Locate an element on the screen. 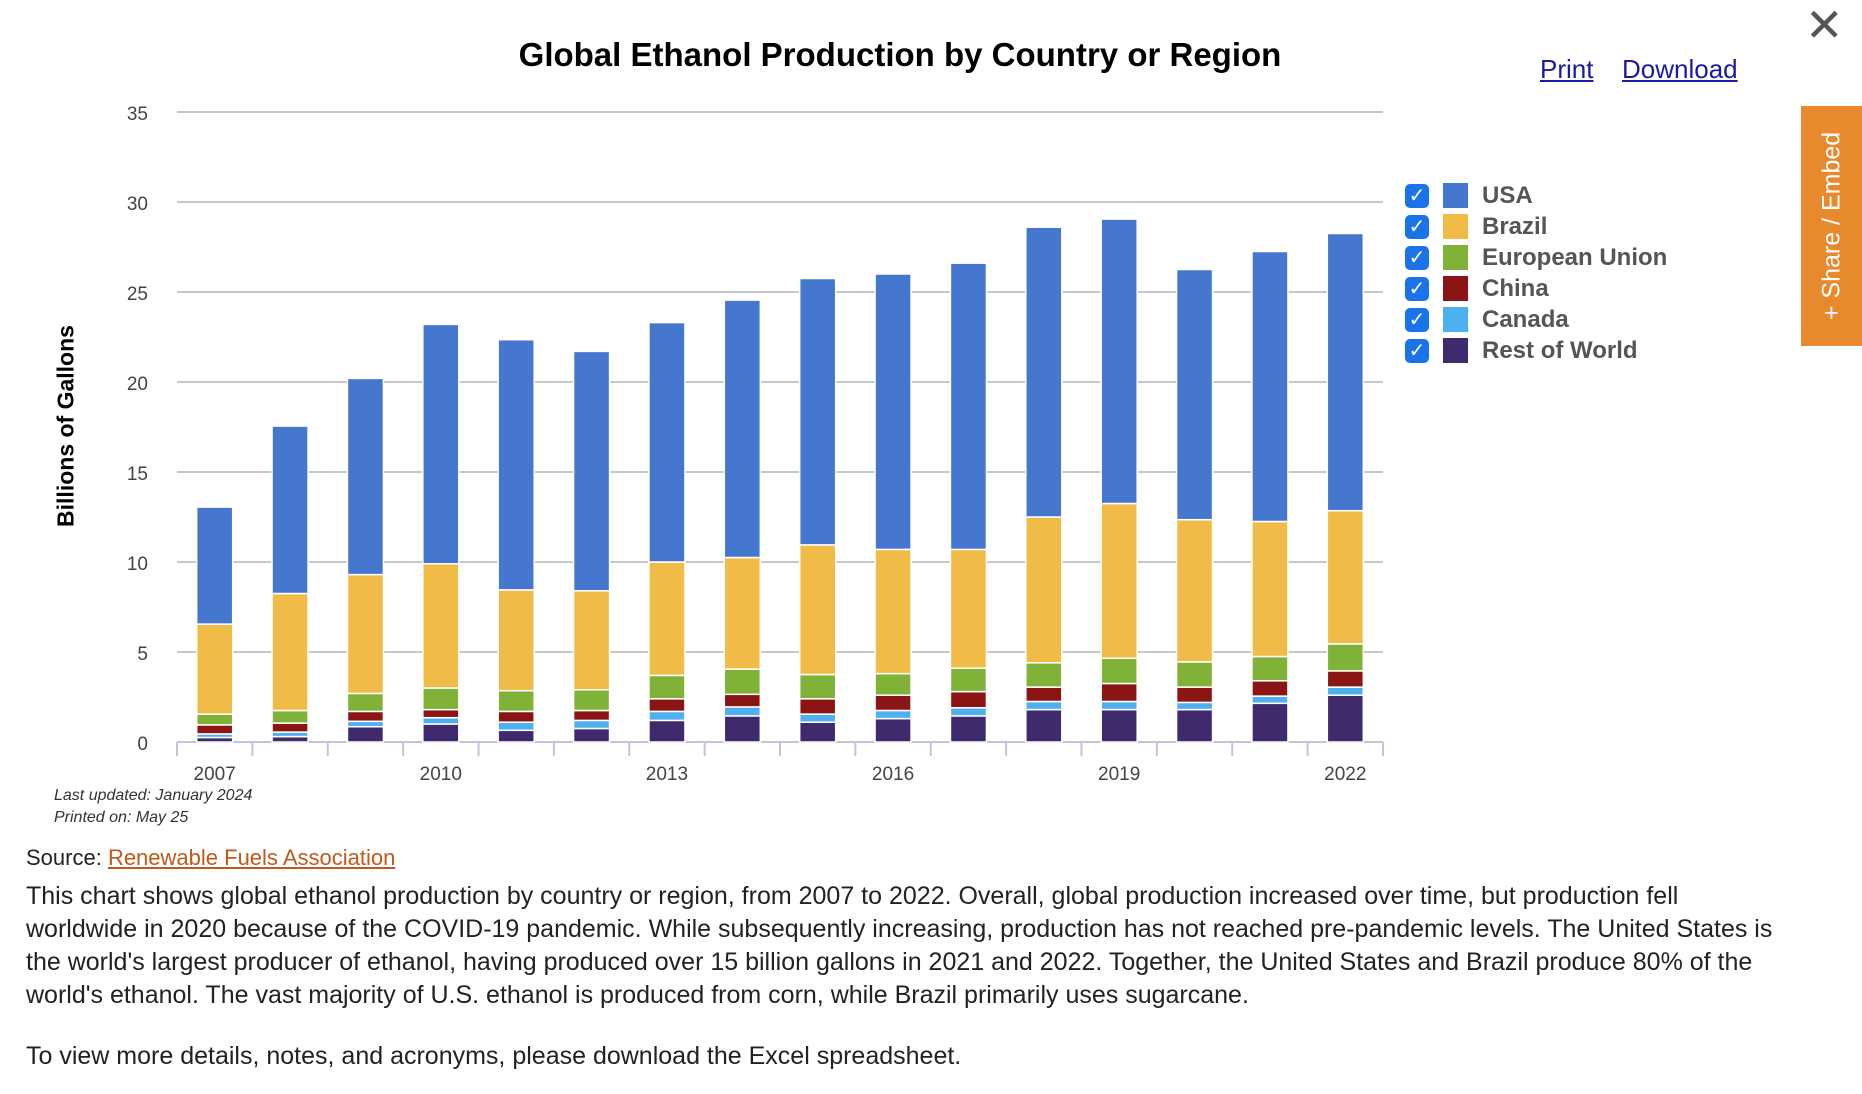 The width and height of the screenshot is (1862, 1094). close-icon: ✕ is located at coordinates (1824, 25).